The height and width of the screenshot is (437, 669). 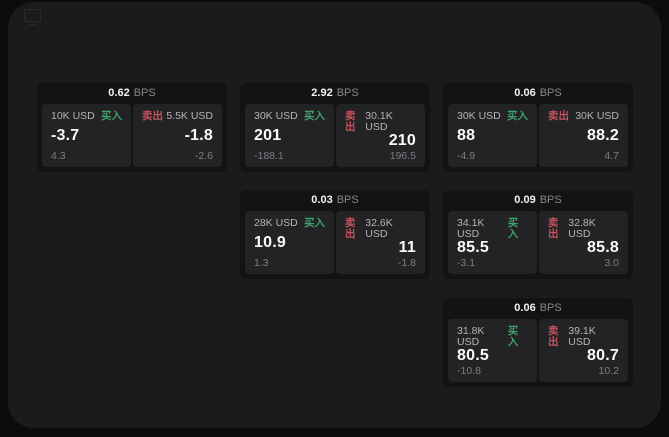 What do you see at coordinates (611, 155) in the screenshot?
I see `sell-change-value: 4.7` at bounding box center [611, 155].